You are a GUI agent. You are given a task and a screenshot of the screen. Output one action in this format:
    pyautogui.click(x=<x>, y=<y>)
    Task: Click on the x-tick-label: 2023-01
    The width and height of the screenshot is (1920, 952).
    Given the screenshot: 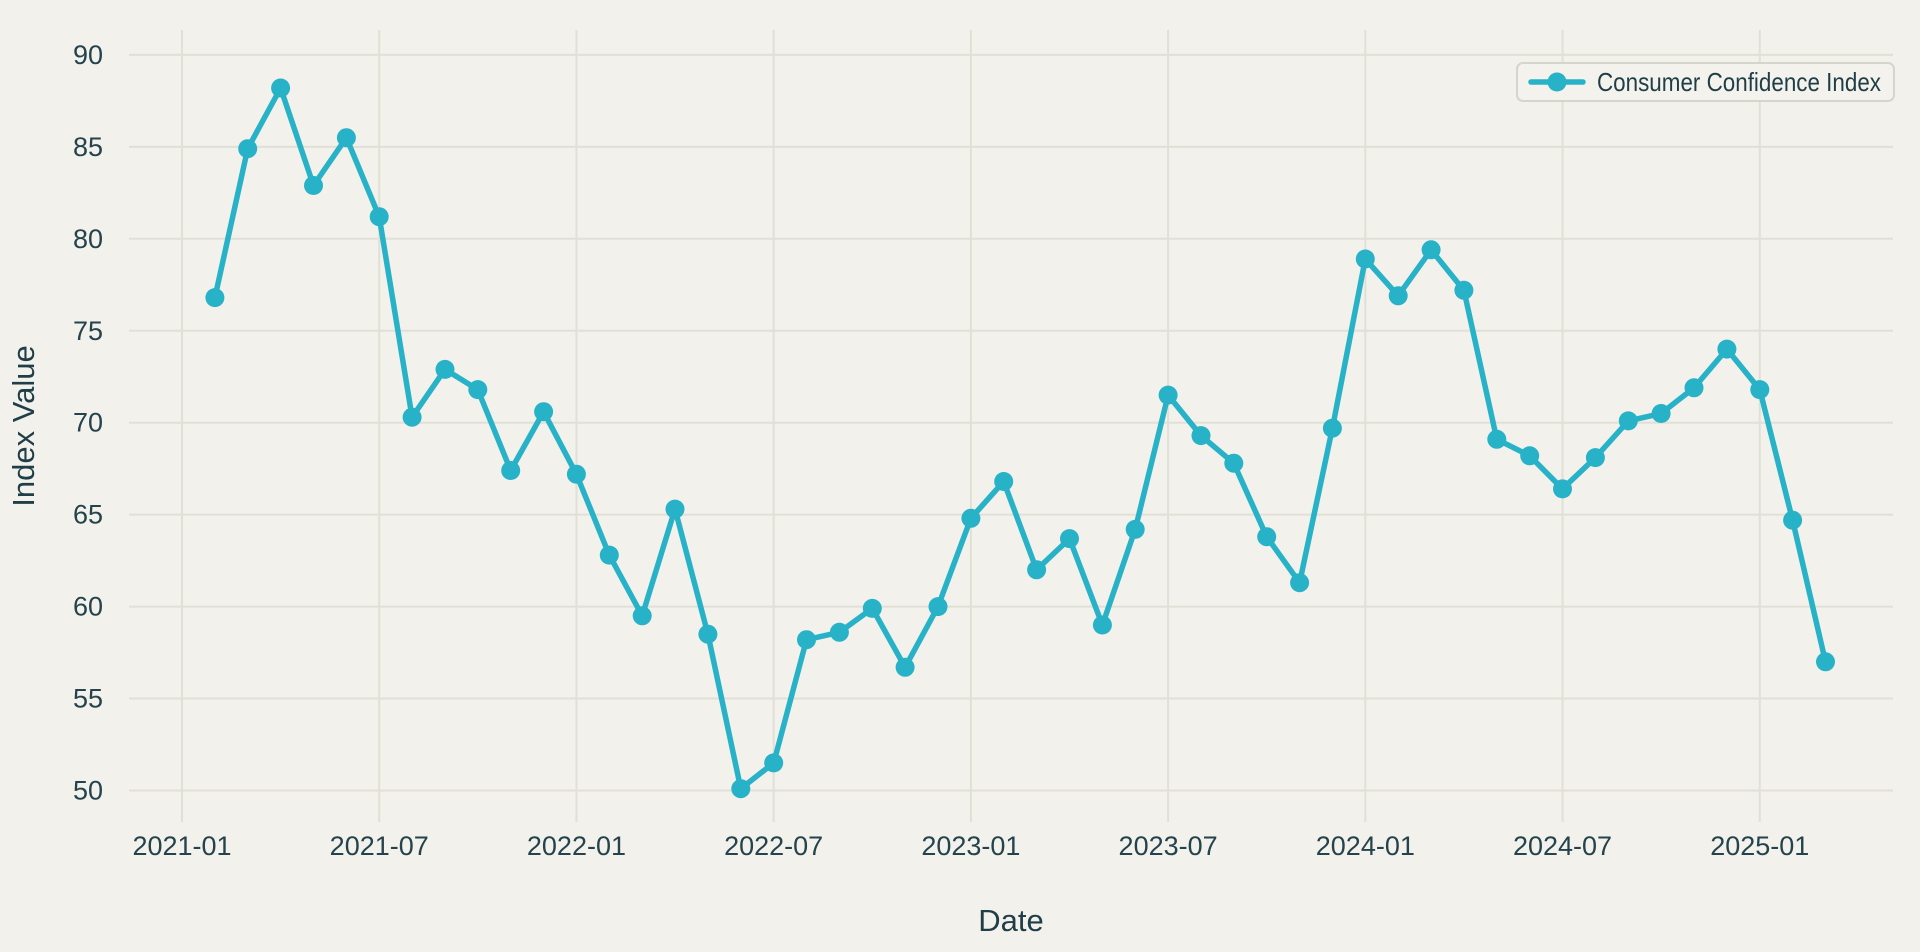 What is the action you would take?
    pyautogui.click(x=970, y=846)
    